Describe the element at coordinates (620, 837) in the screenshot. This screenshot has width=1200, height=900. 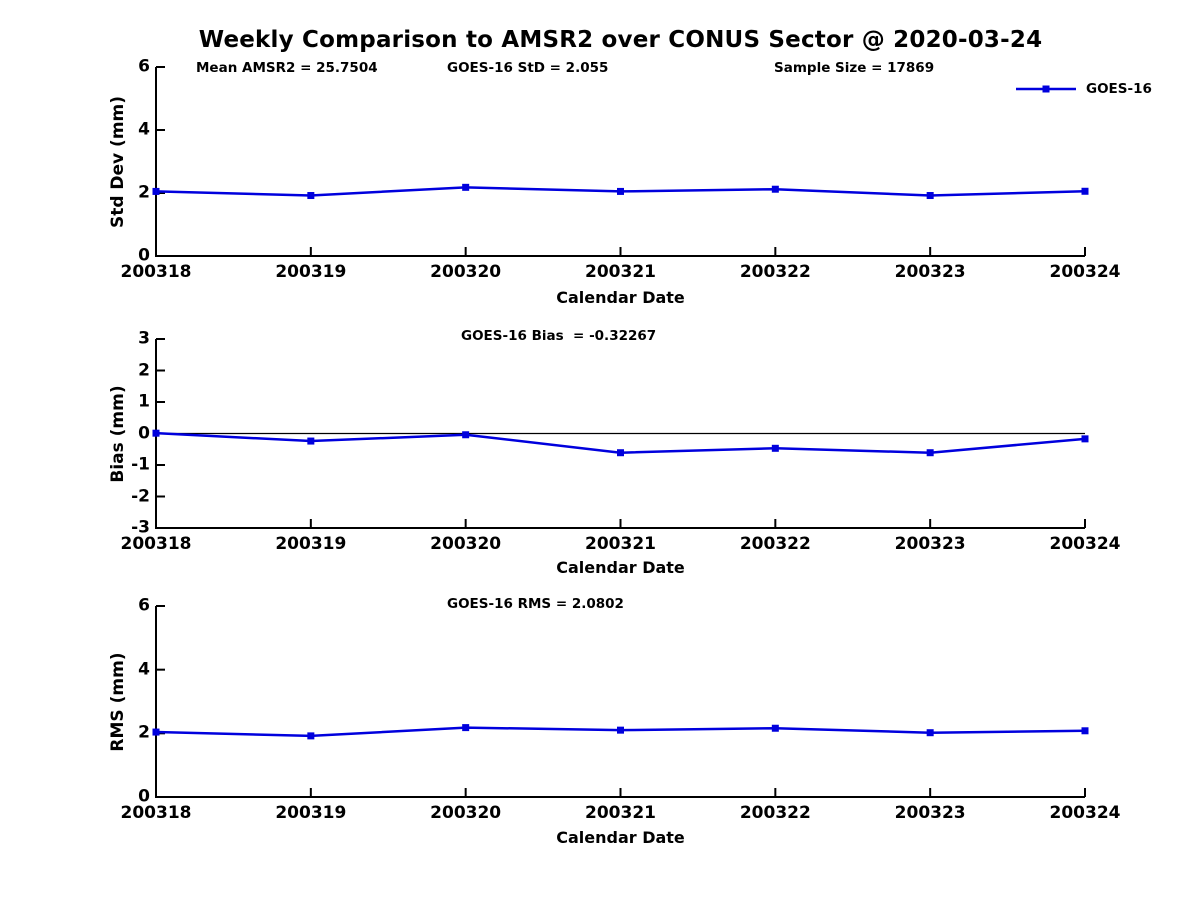
I see `xlabel-calendar-date-3: Calendar Date` at that location.